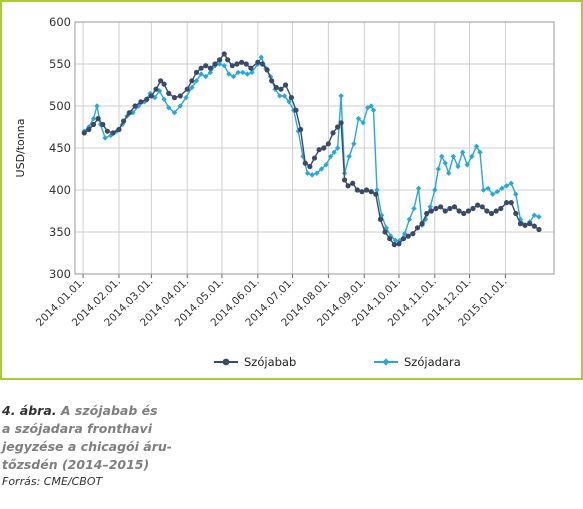 This screenshot has width=583, height=509. What do you see at coordinates (60, 190) in the screenshot?
I see `y-tick-label: 400` at bounding box center [60, 190].